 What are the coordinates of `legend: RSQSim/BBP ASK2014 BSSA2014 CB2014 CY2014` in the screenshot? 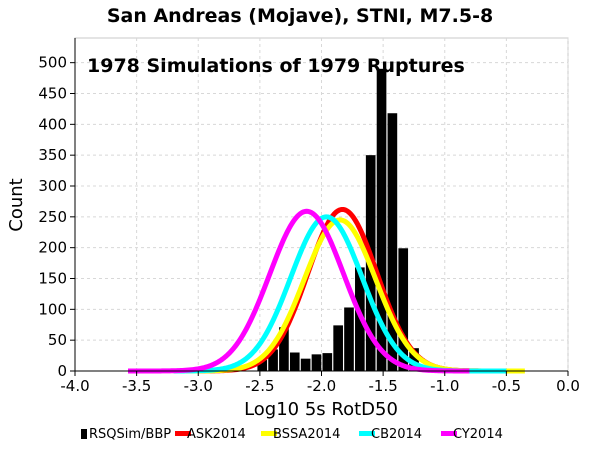 It's located at (292, 434).